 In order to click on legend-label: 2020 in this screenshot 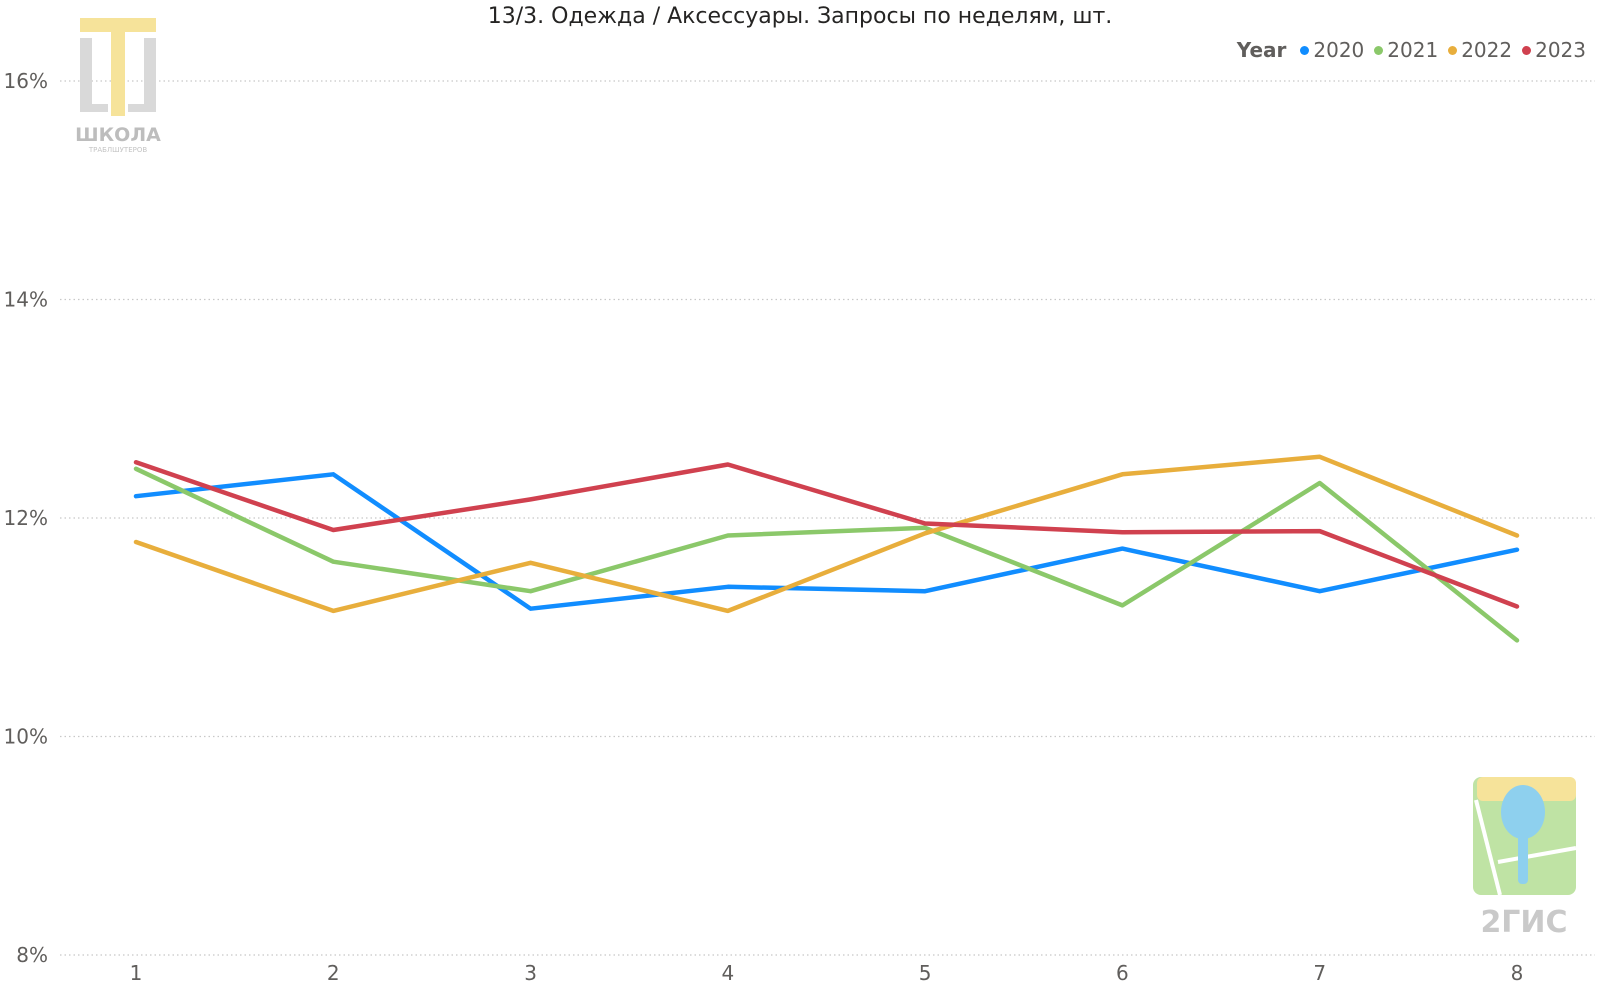, I will do `click(1339, 50)`.